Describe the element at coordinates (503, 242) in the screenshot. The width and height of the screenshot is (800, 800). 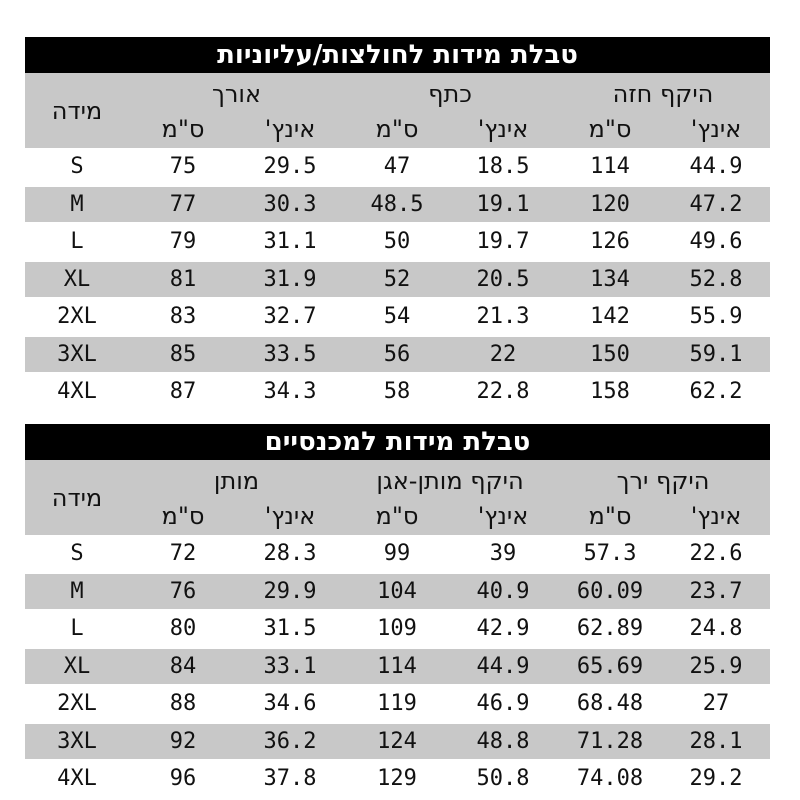
I see `table-cell: 19.7` at that location.